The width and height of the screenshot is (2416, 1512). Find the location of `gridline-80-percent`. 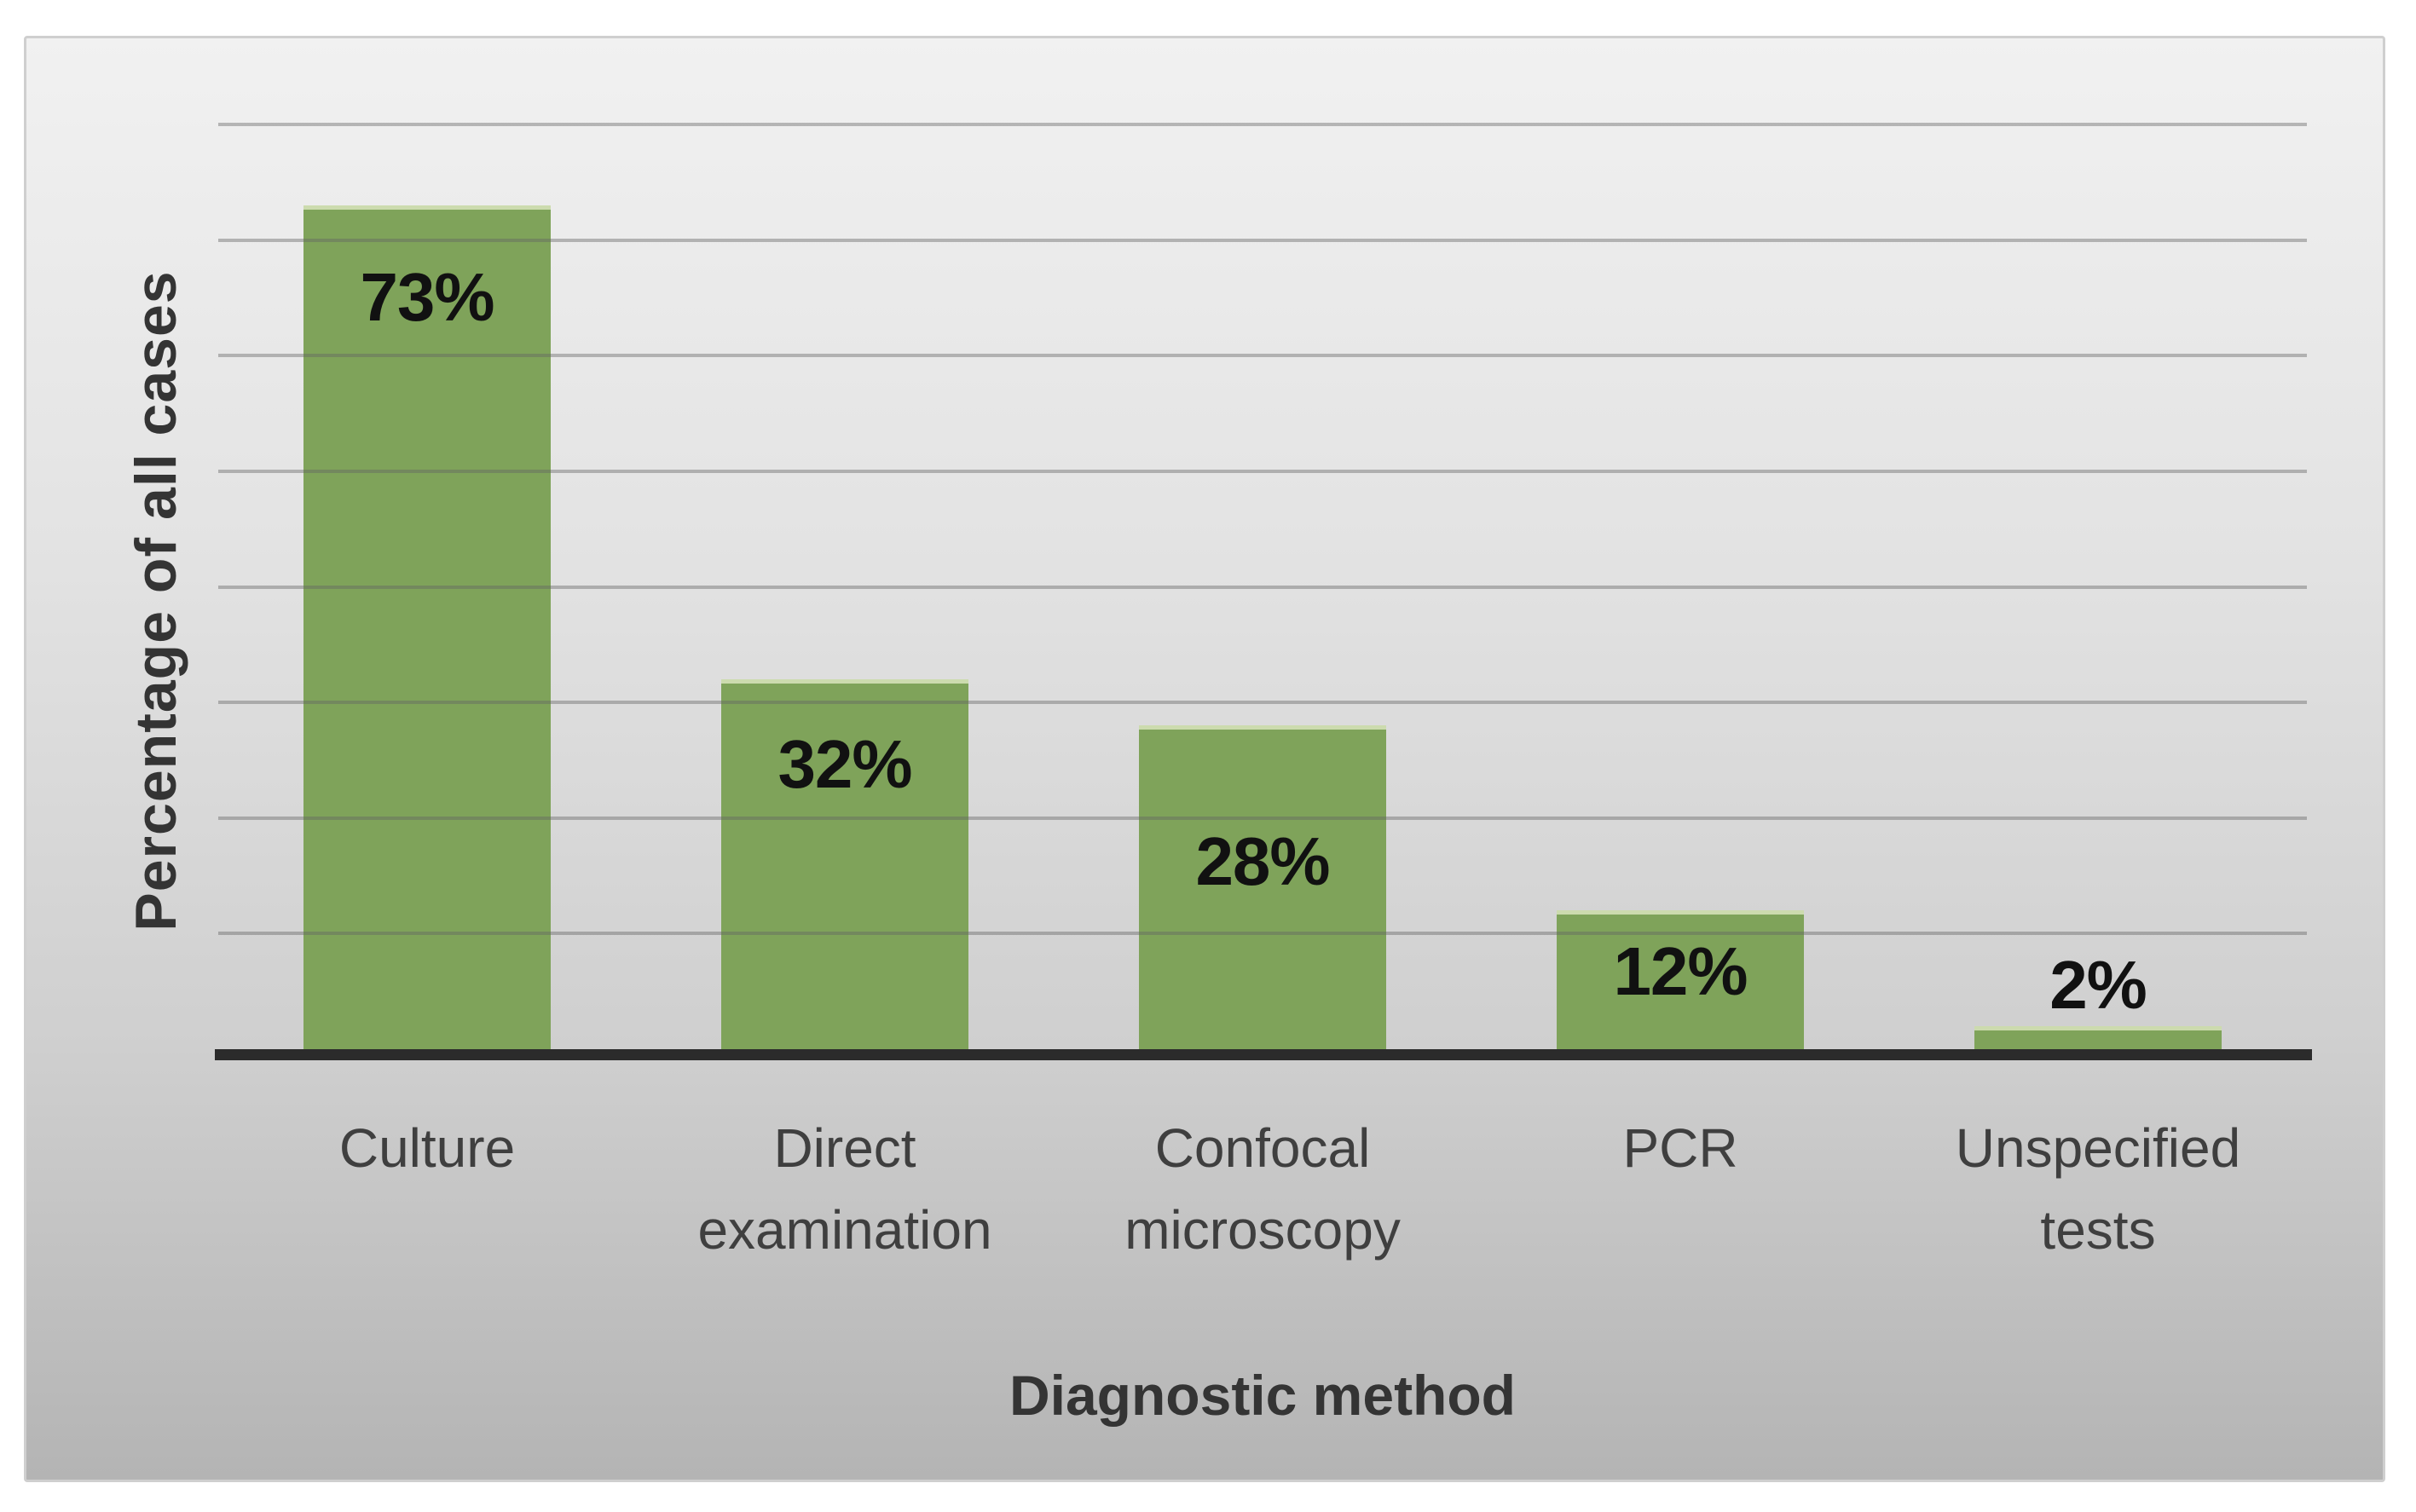

gridline-80-percent is located at coordinates (1262, 125).